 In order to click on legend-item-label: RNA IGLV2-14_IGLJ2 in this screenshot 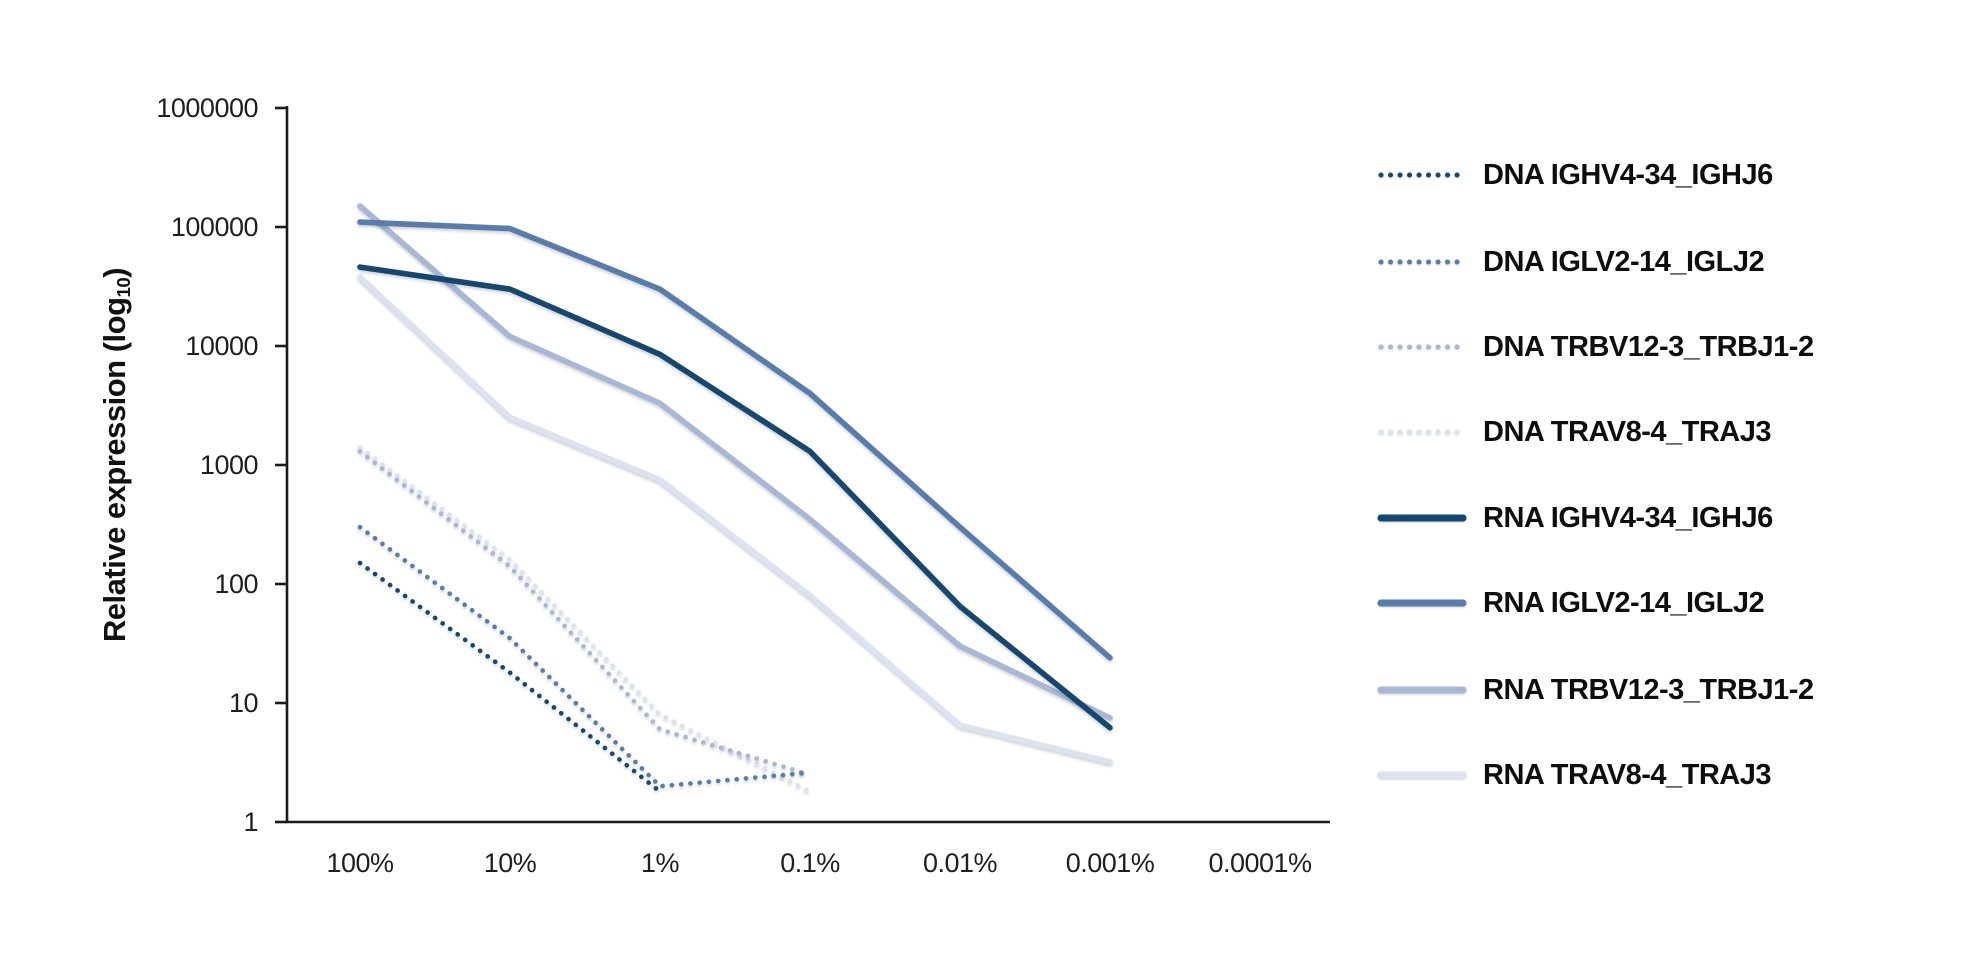, I will do `click(1624, 602)`.